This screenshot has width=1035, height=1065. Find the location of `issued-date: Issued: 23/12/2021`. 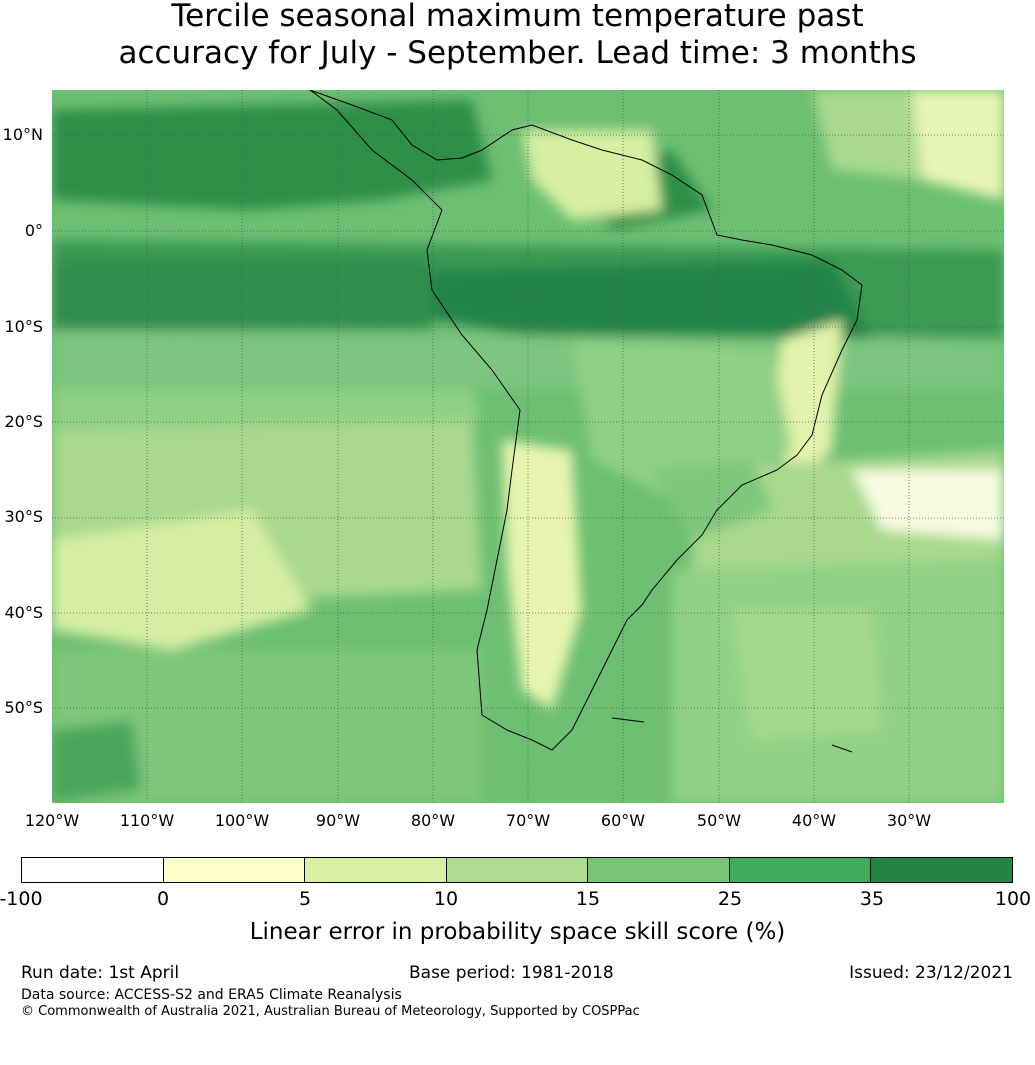

issued-date: Issued: 23/12/2021 is located at coordinates (931, 973).